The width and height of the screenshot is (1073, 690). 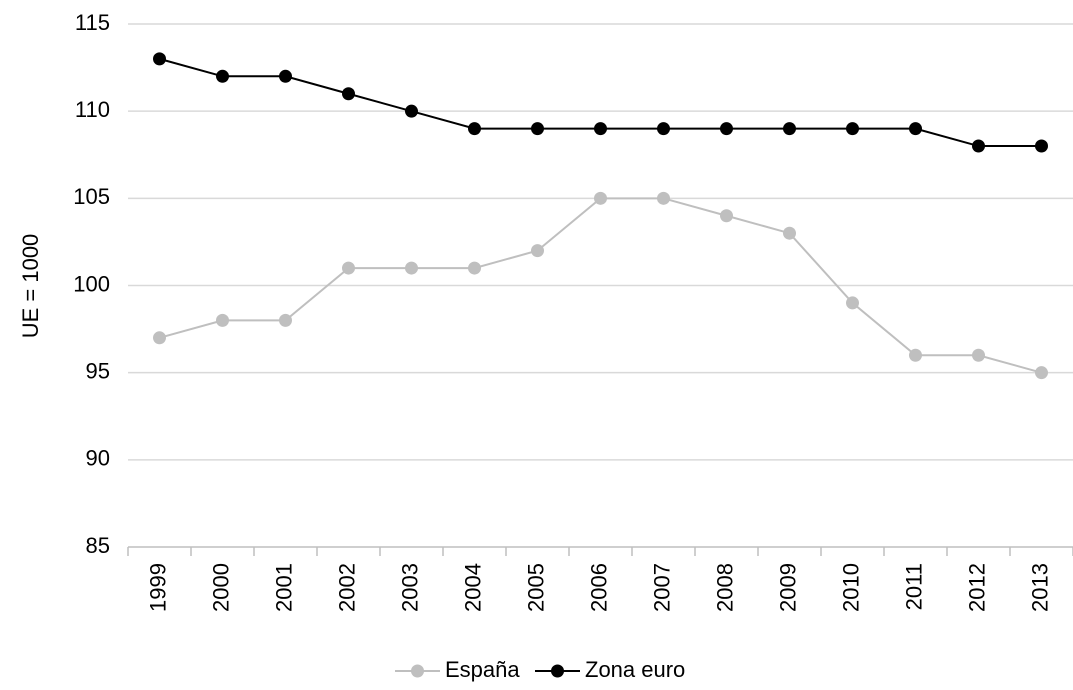 I want to click on legend-label: Zona euro, so click(x=635, y=669).